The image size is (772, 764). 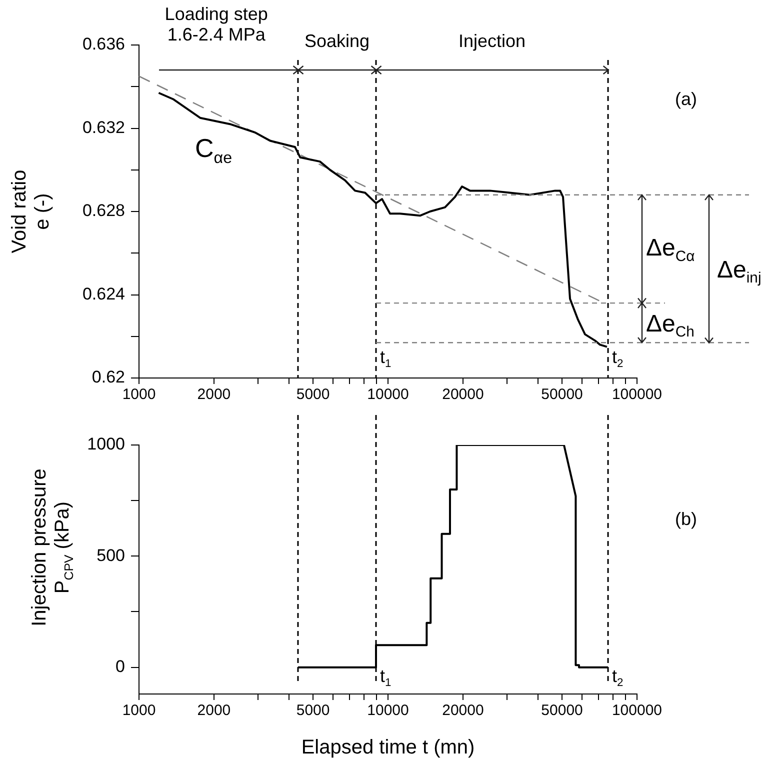 What do you see at coordinates (492, 40) in the screenshot?
I see `annotation: Injection` at bounding box center [492, 40].